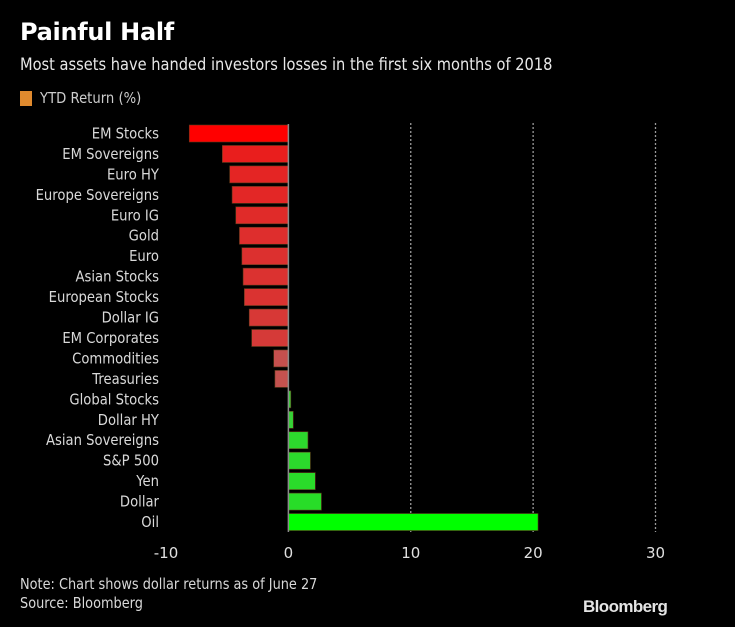 The height and width of the screenshot is (627, 735). I want to click on category-label: Global Stocks, so click(114, 400).